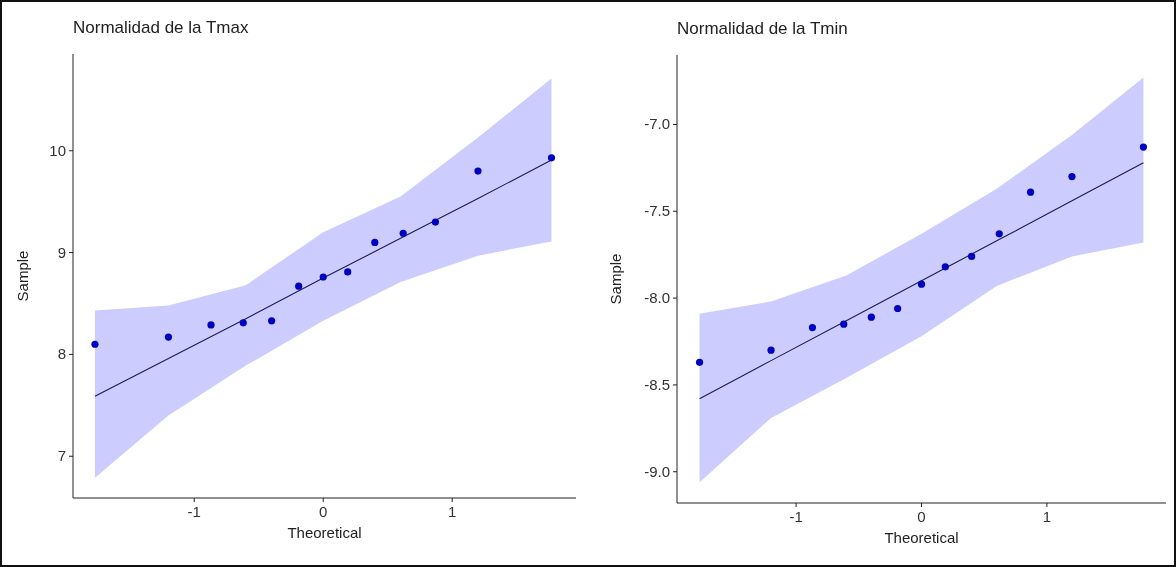  What do you see at coordinates (57, 150) in the screenshot?
I see `y-tick-label: 10` at bounding box center [57, 150].